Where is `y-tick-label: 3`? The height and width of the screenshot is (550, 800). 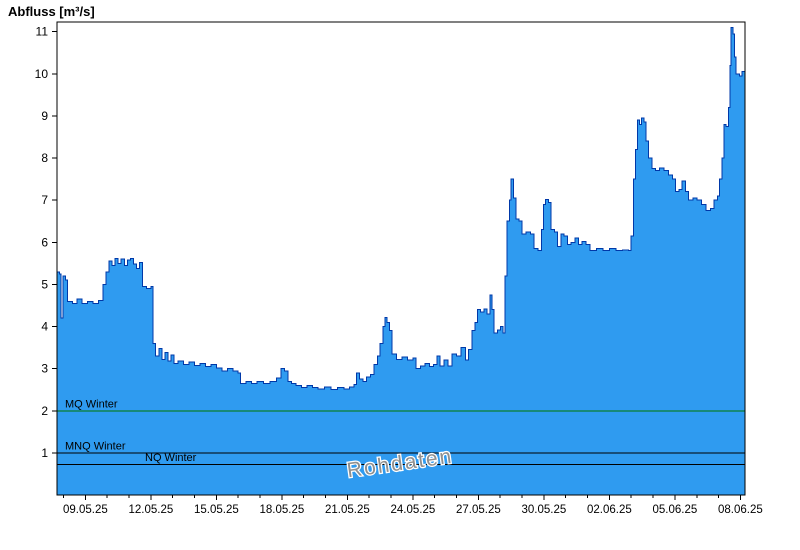
y-tick-label: 3 is located at coordinates (44, 369).